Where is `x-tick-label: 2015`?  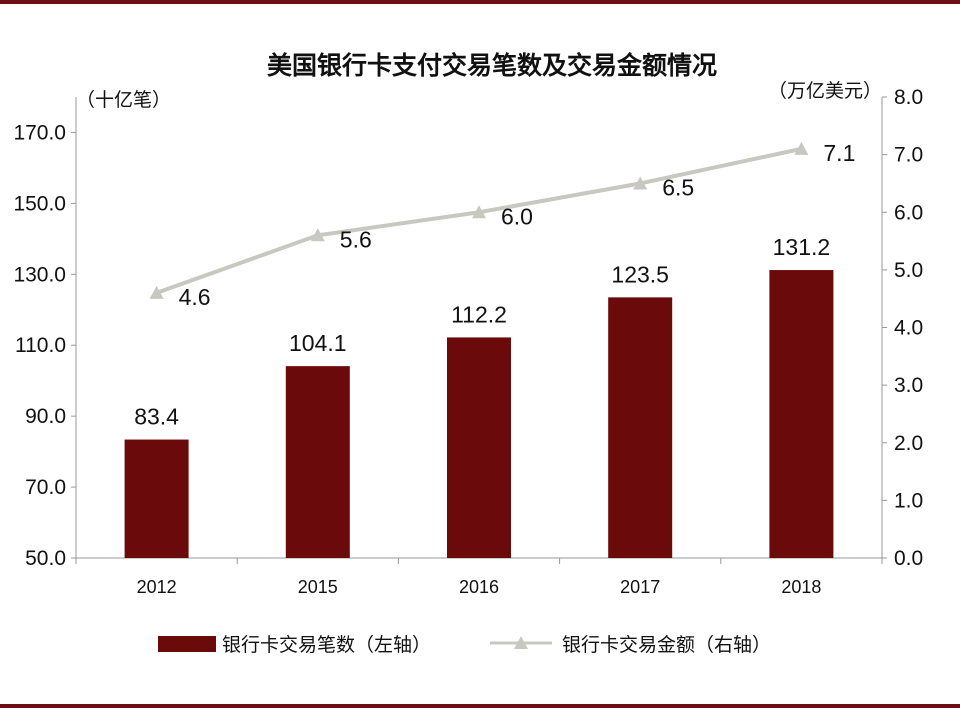 x-tick-label: 2015 is located at coordinates (318, 587).